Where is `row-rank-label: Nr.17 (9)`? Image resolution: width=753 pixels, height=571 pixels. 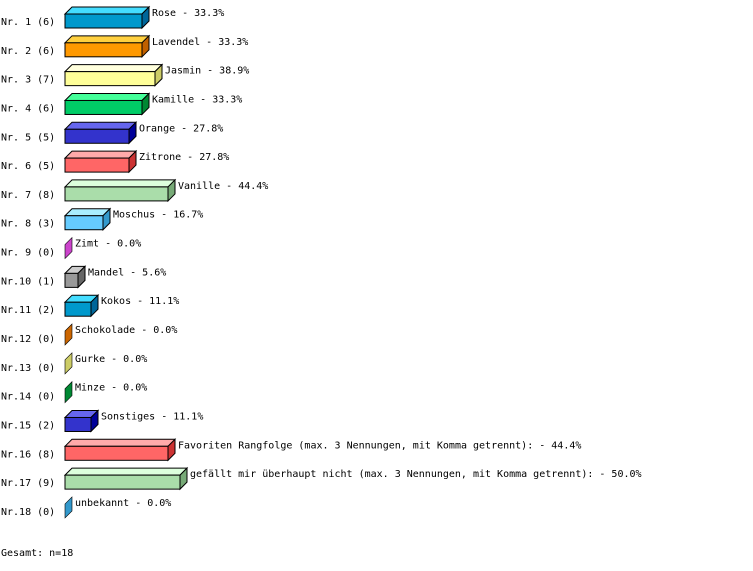 row-rank-label: Nr.17 (9) is located at coordinates (28, 483).